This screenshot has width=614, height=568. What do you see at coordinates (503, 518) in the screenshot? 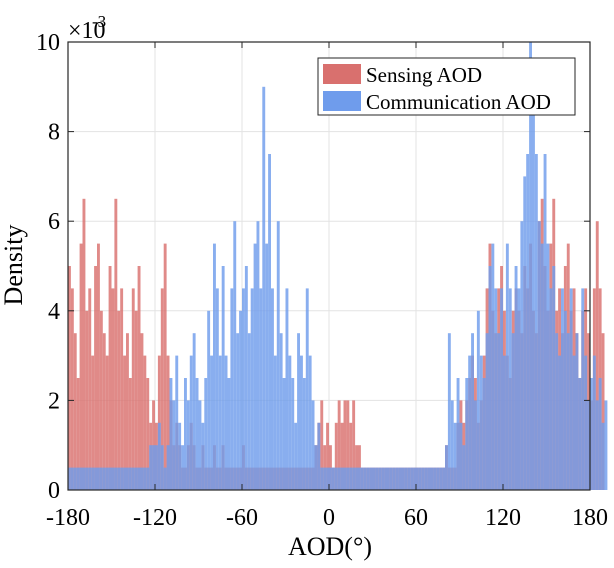
I see `x-tick-label: 120` at bounding box center [503, 518].